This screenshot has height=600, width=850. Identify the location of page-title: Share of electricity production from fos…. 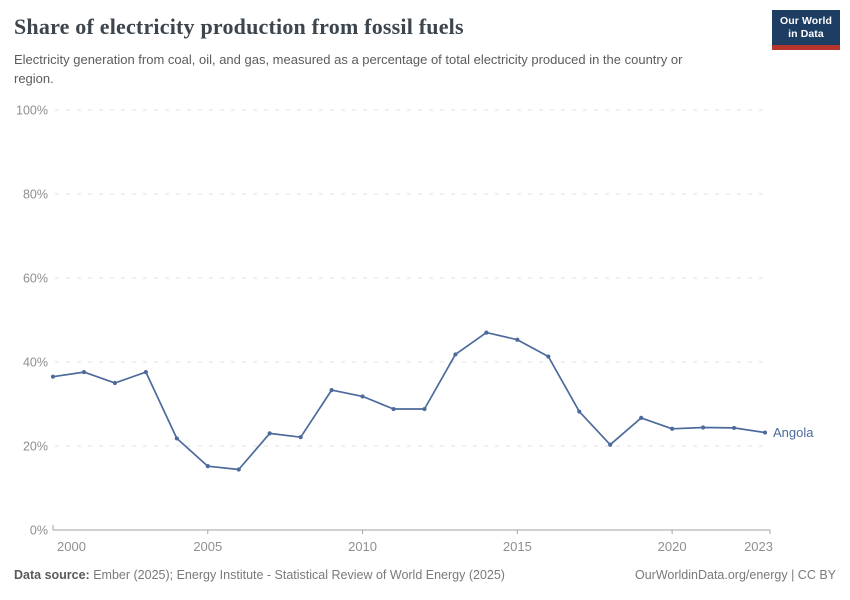
(239, 26).